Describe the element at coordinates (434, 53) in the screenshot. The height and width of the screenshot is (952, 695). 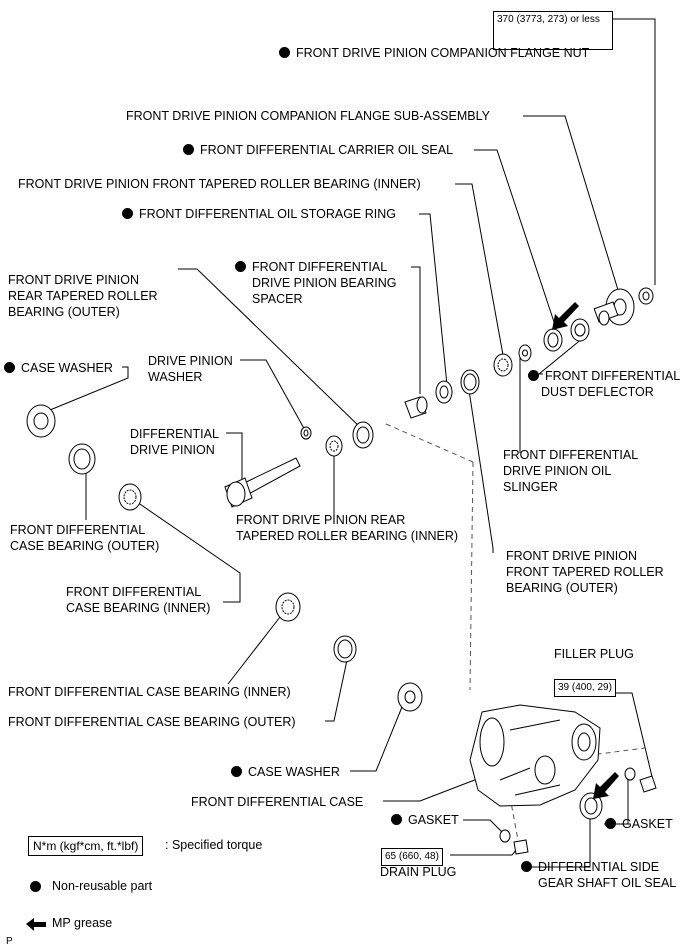
I see `label-flange-nut: FRONT DRIVE PINION COMPANION FLANGE NUT` at that location.